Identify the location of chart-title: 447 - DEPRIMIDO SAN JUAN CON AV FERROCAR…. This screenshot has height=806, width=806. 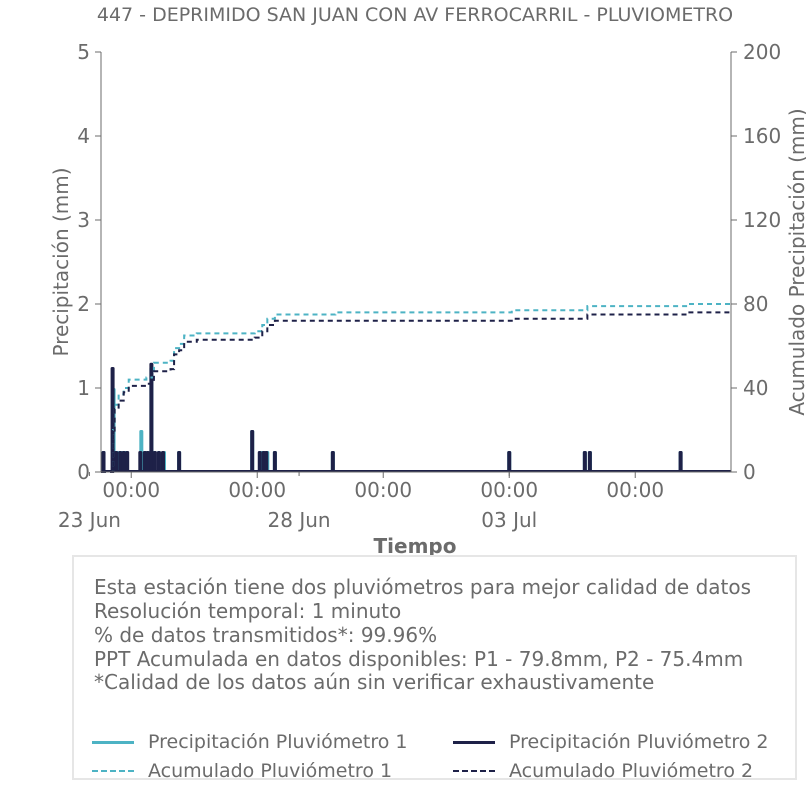
(415, 15).